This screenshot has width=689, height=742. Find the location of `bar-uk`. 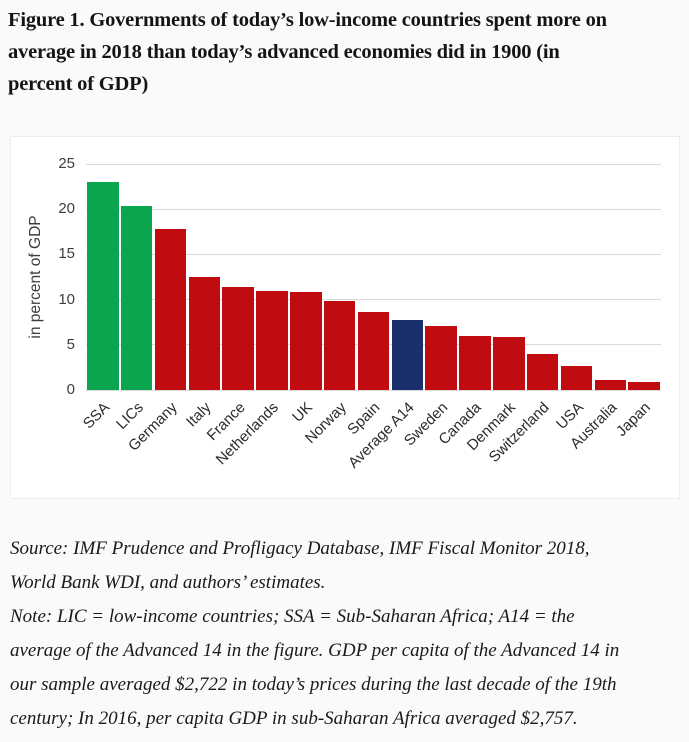

bar-uk is located at coordinates (306, 341).